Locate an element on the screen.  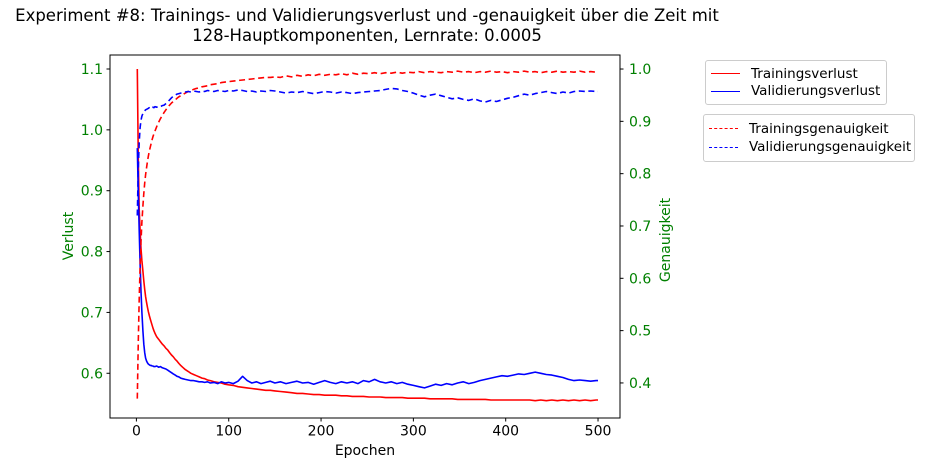
loss-tick-label: 1.1 is located at coordinates (92, 70).